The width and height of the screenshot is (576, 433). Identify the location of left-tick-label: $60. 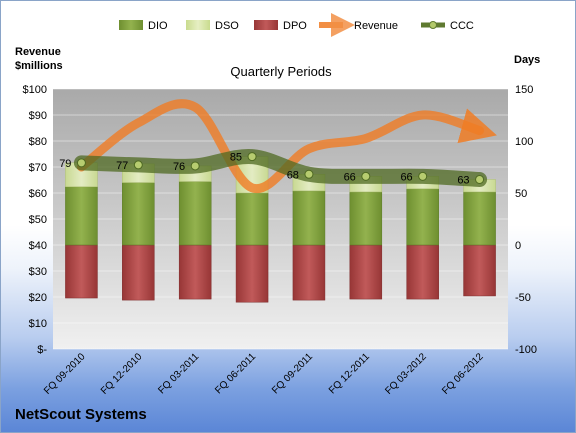
(38, 194).